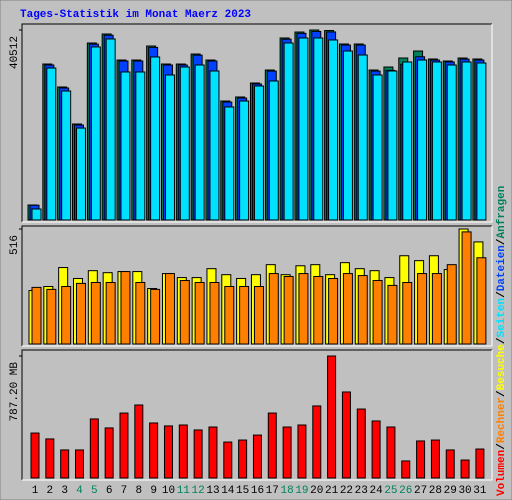 This screenshot has width=512, height=500. Describe the element at coordinates (346, 491) in the screenshot. I see `x-tick-label: 22` at that location.